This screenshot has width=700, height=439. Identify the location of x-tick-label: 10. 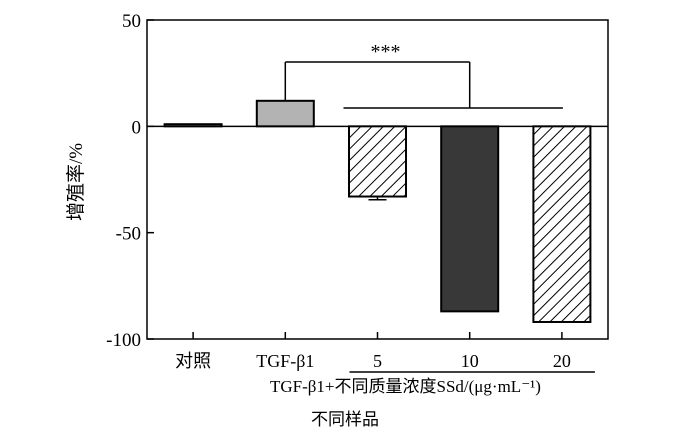
(470, 361).